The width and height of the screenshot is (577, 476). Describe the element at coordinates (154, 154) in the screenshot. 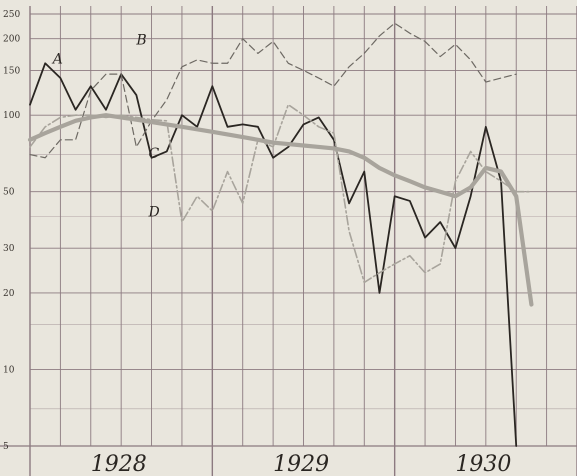

I see `series-label-c: C` at that location.